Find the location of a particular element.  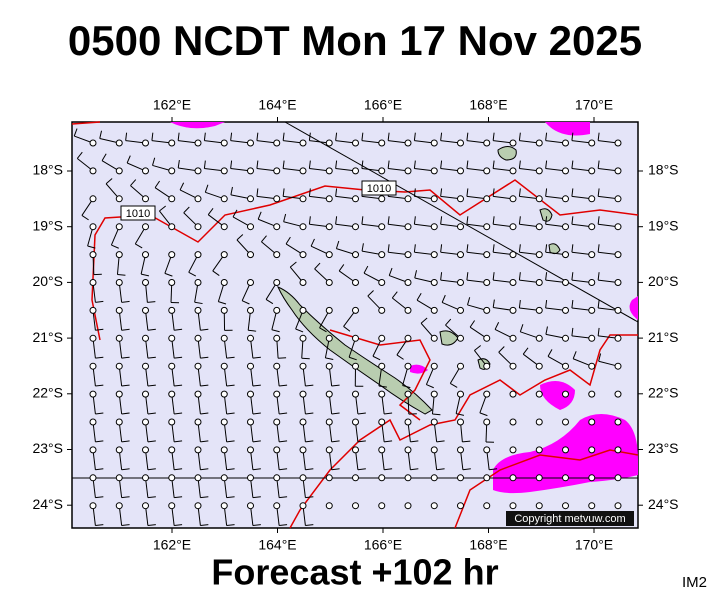

lat-label: 23°S is located at coordinates (663, 448).